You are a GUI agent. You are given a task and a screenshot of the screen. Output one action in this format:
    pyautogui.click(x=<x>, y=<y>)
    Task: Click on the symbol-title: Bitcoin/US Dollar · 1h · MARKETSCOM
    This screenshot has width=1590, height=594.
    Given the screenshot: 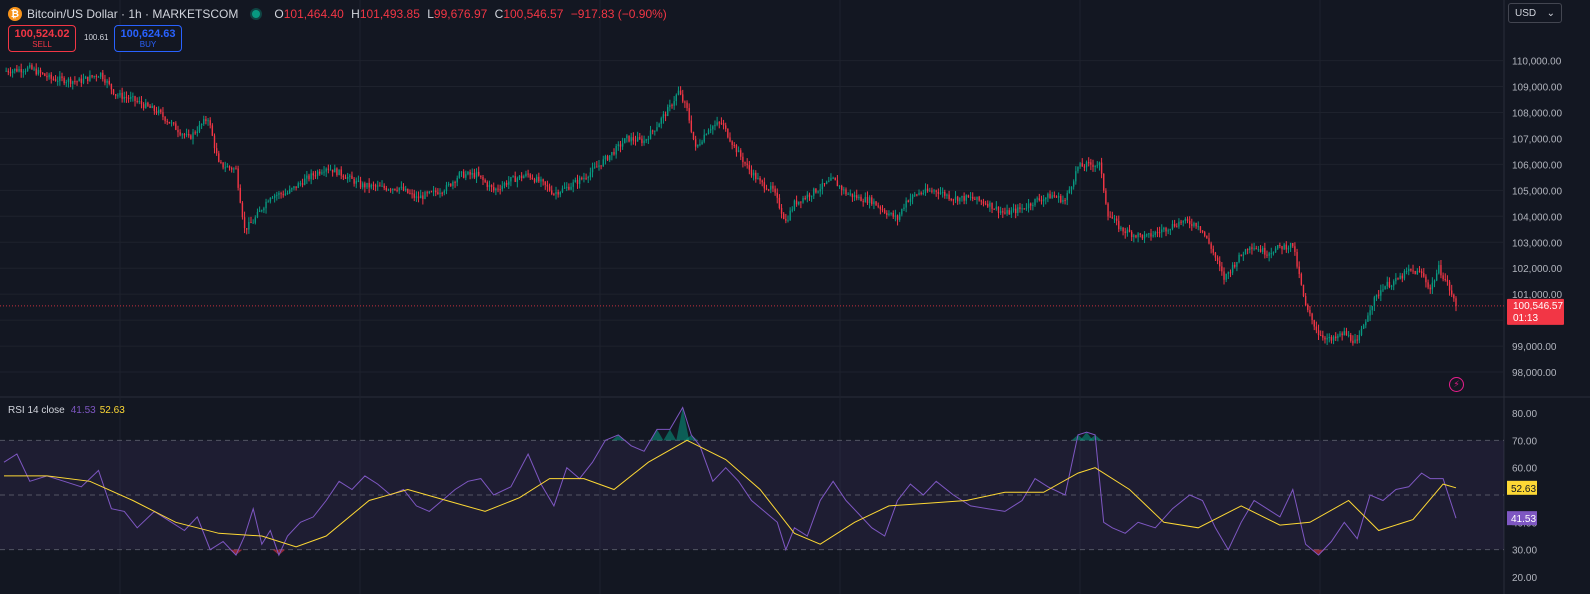 What is the action you would take?
    pyautogui.click(x=133, y=14)
    